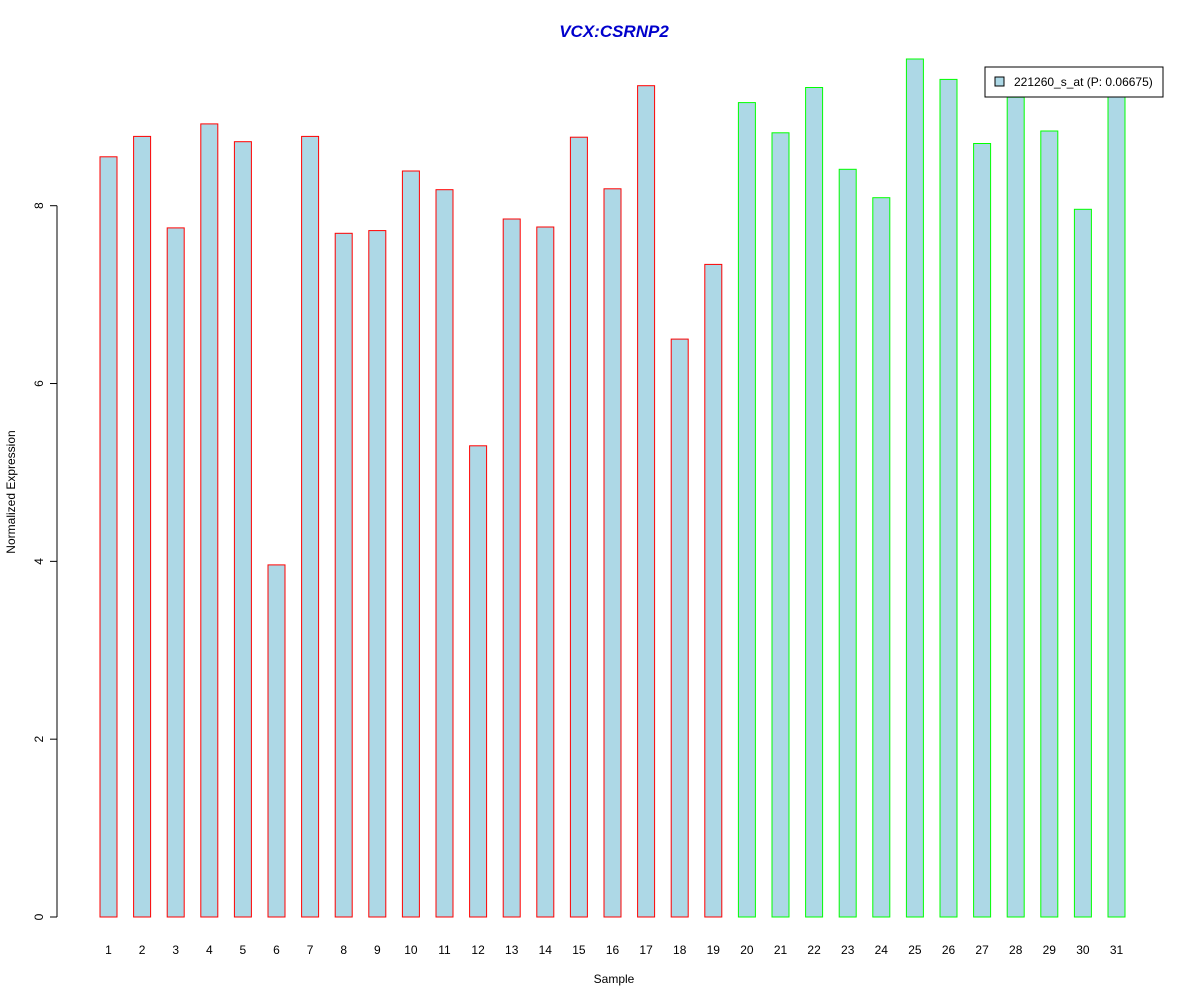 This screenshot has height=1000, width=1200. What do you see at coordinates (680, 950) in the screenshot?
I see `x-tick-label: 18` at bounding box center [680, 950].